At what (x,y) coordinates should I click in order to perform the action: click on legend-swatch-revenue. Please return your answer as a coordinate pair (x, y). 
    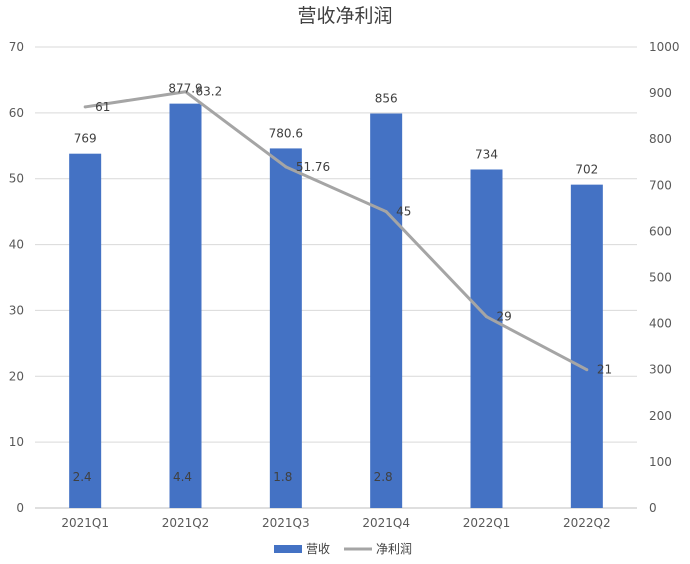
    Looking at the image, I should click on (288, 549).